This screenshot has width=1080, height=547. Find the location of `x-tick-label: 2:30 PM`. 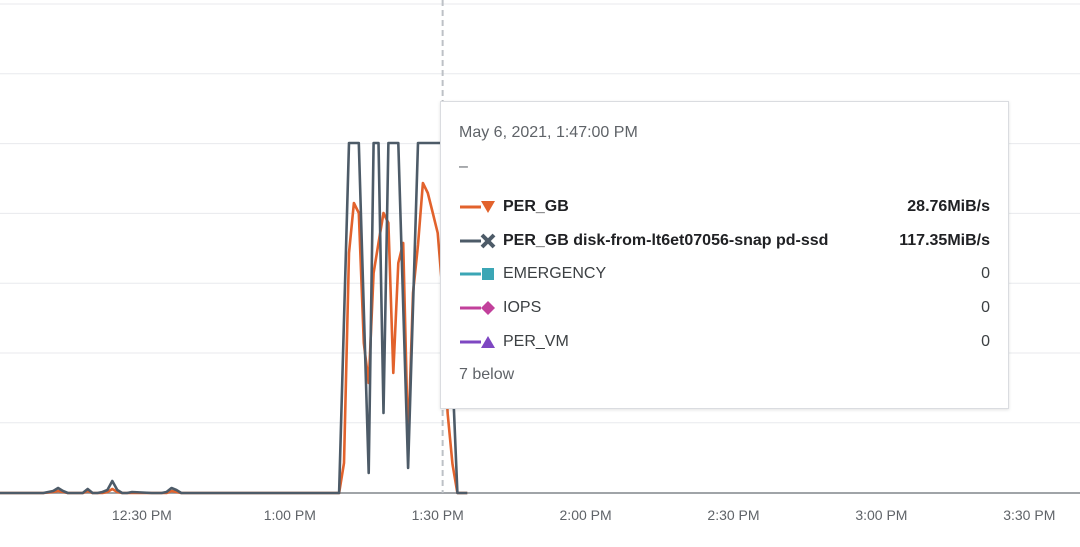

x-tick-label: 2:30 PM is located at coordinates (733, 515).